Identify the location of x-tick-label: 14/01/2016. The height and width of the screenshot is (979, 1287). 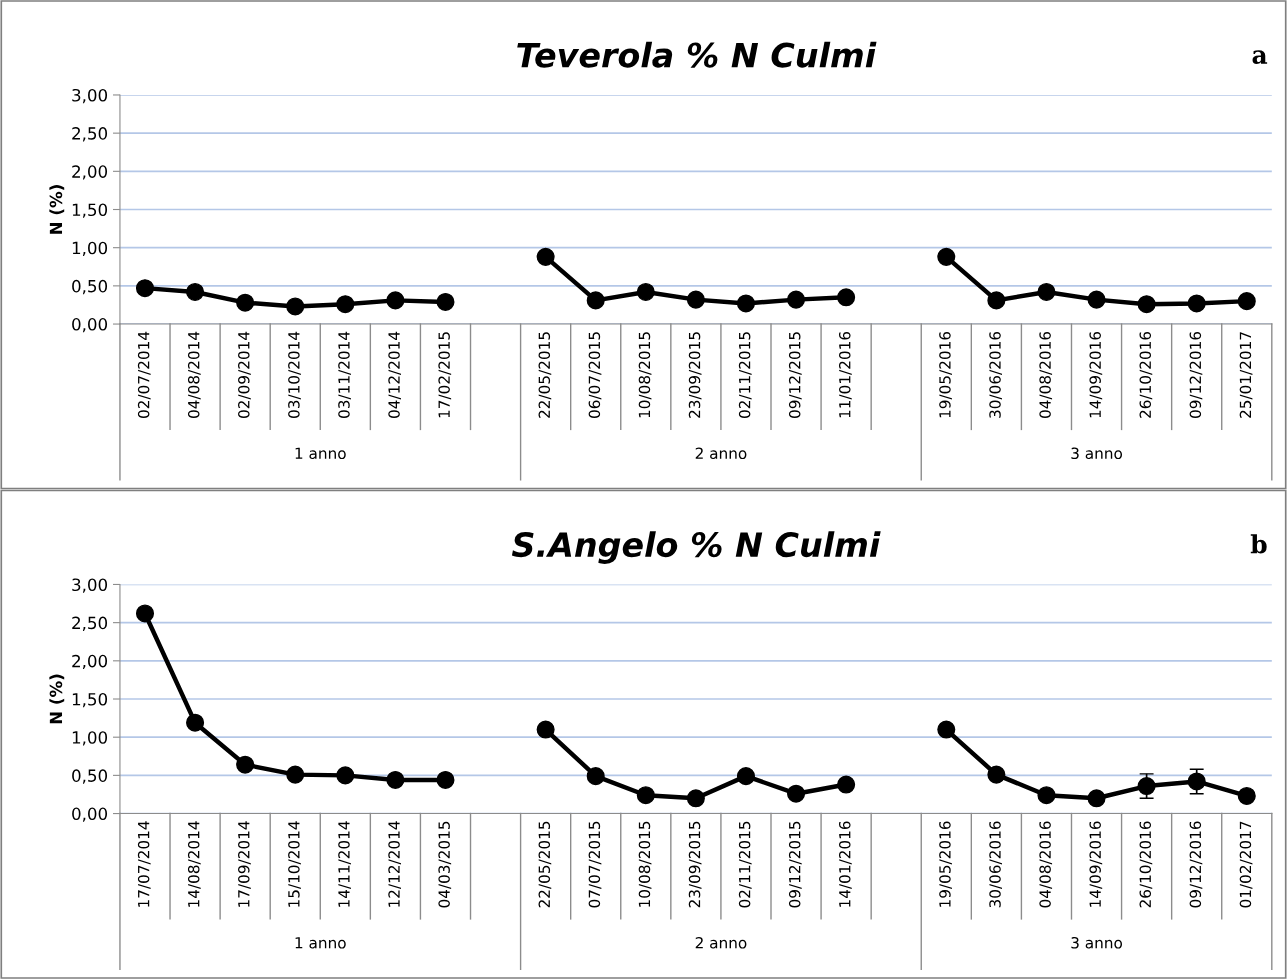
(845, 864).